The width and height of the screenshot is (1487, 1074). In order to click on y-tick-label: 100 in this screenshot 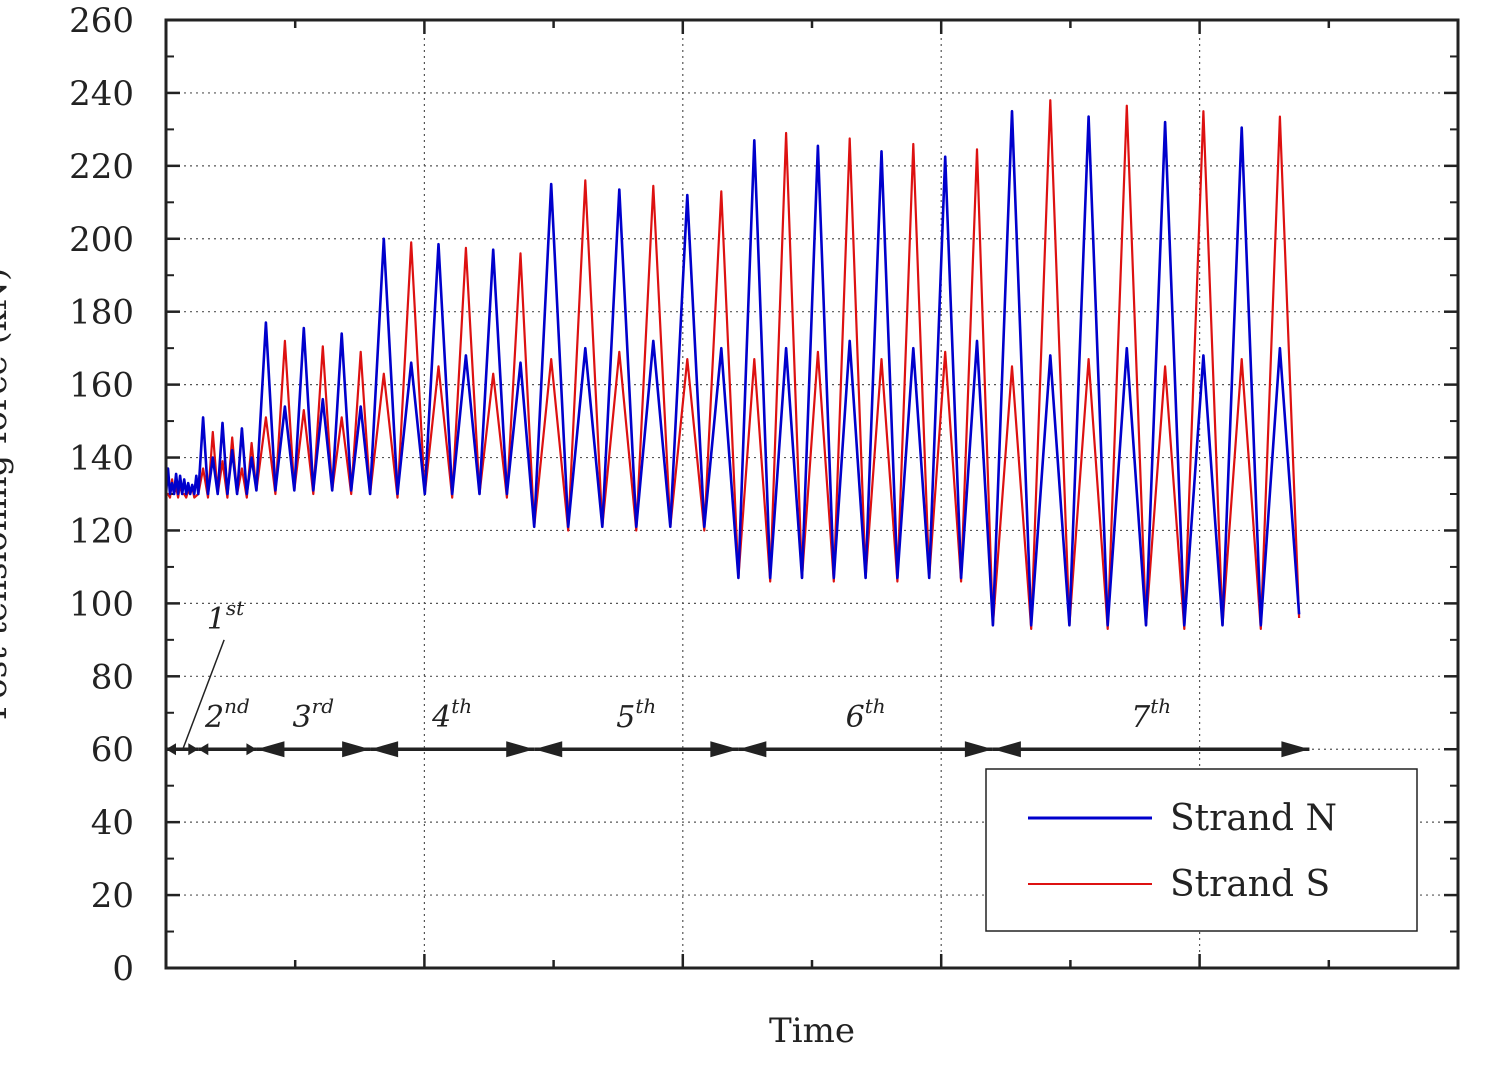, I will do `click(101, 604)`.